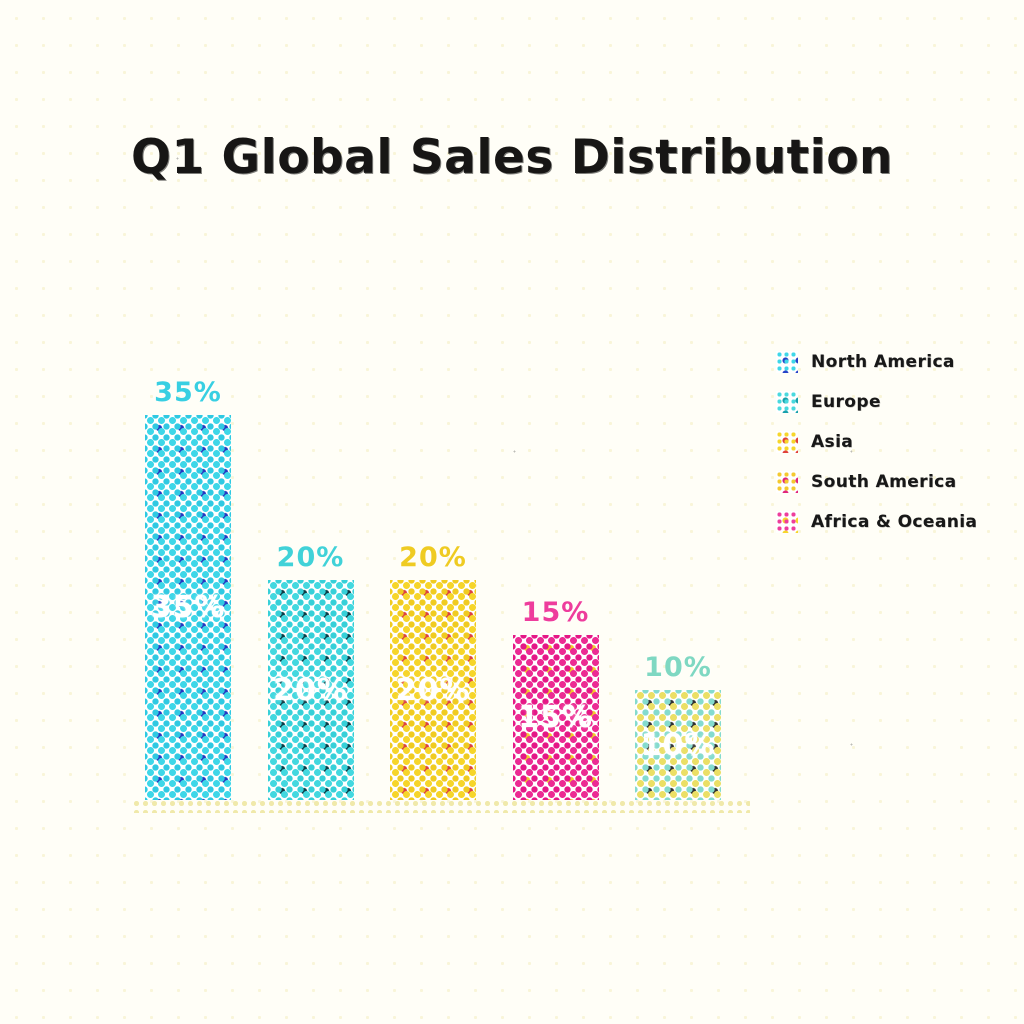 Image resolution: width=1024 pixels, height=1024 pixels. I want to click on legend-label: Europe, so click(846, 402).